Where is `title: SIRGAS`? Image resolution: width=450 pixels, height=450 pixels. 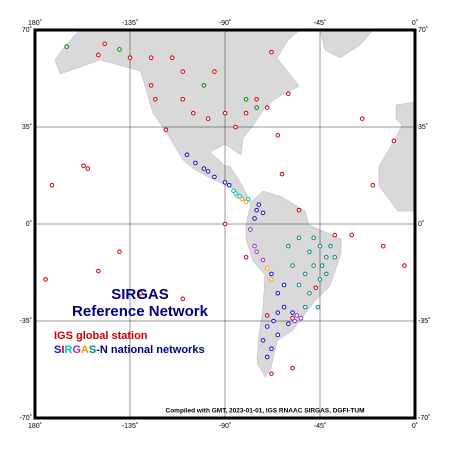 title: SIRGAS is located at coordinates (140, 294).